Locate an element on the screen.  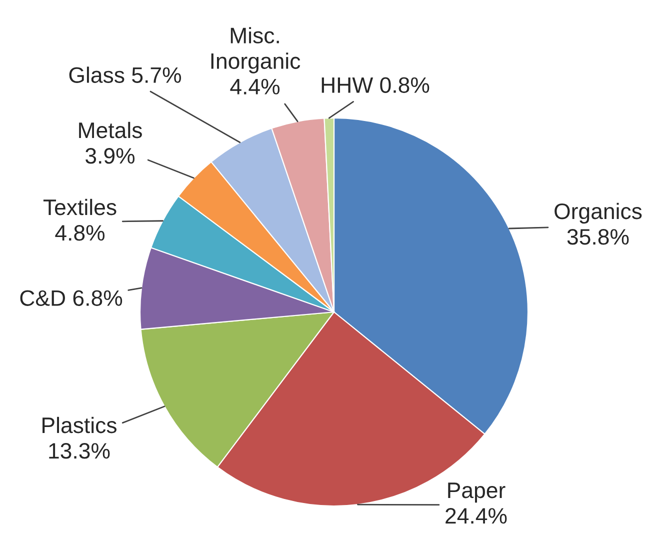
data-label: 4.4% is located at coordinates (255, 86).